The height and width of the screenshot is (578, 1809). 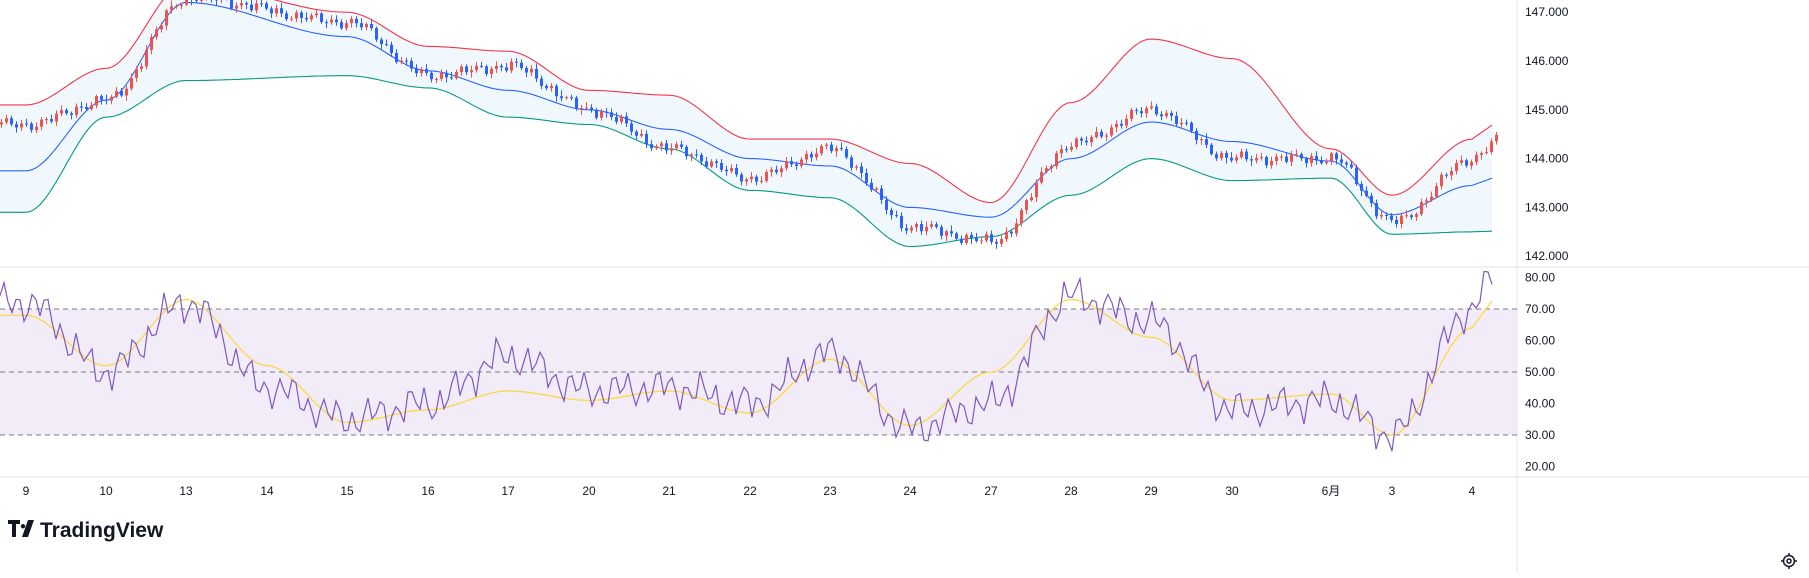 What do you see at coordinates (1547, 256) in the screenshot?
I see `price-tick-label: 142.000` at bounding box center [1547, 256].